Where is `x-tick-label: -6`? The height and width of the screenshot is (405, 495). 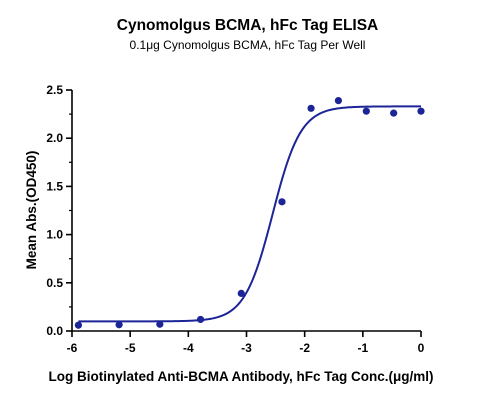
x-tick-label: -6 is located at coordinates (72, 348).